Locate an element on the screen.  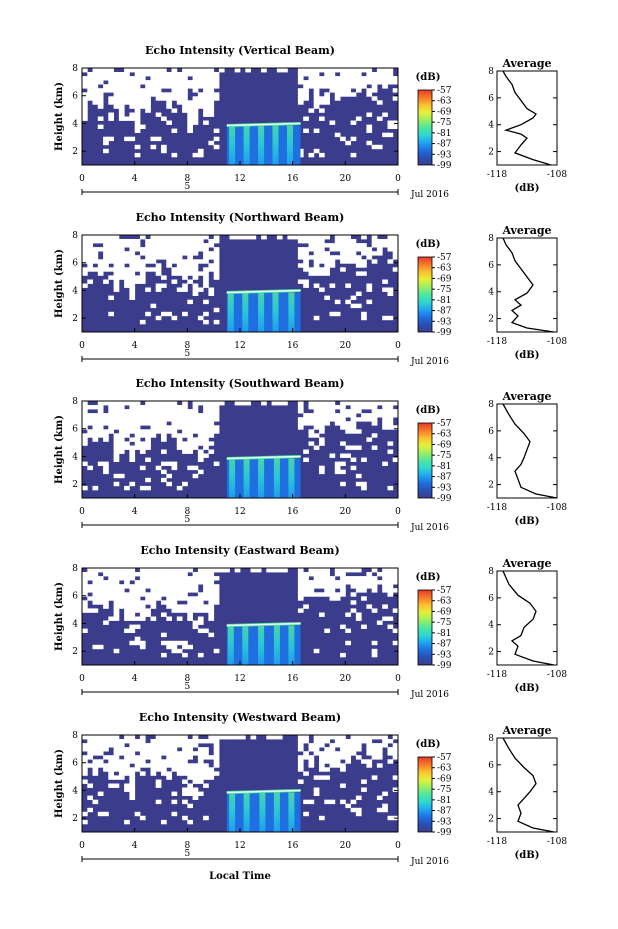
y-tick-label: 4 is located at coordinates (75, 624).